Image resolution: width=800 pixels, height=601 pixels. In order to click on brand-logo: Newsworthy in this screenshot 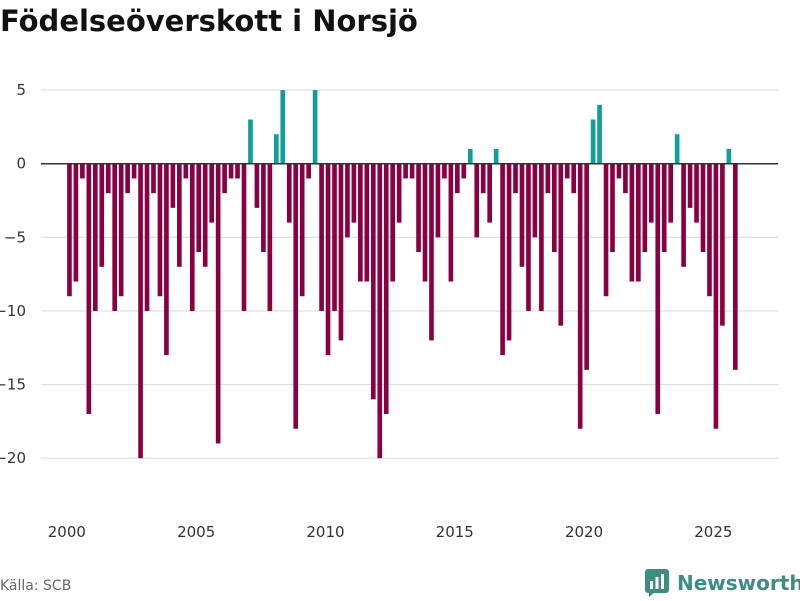, I will do `click(722, 583)`.